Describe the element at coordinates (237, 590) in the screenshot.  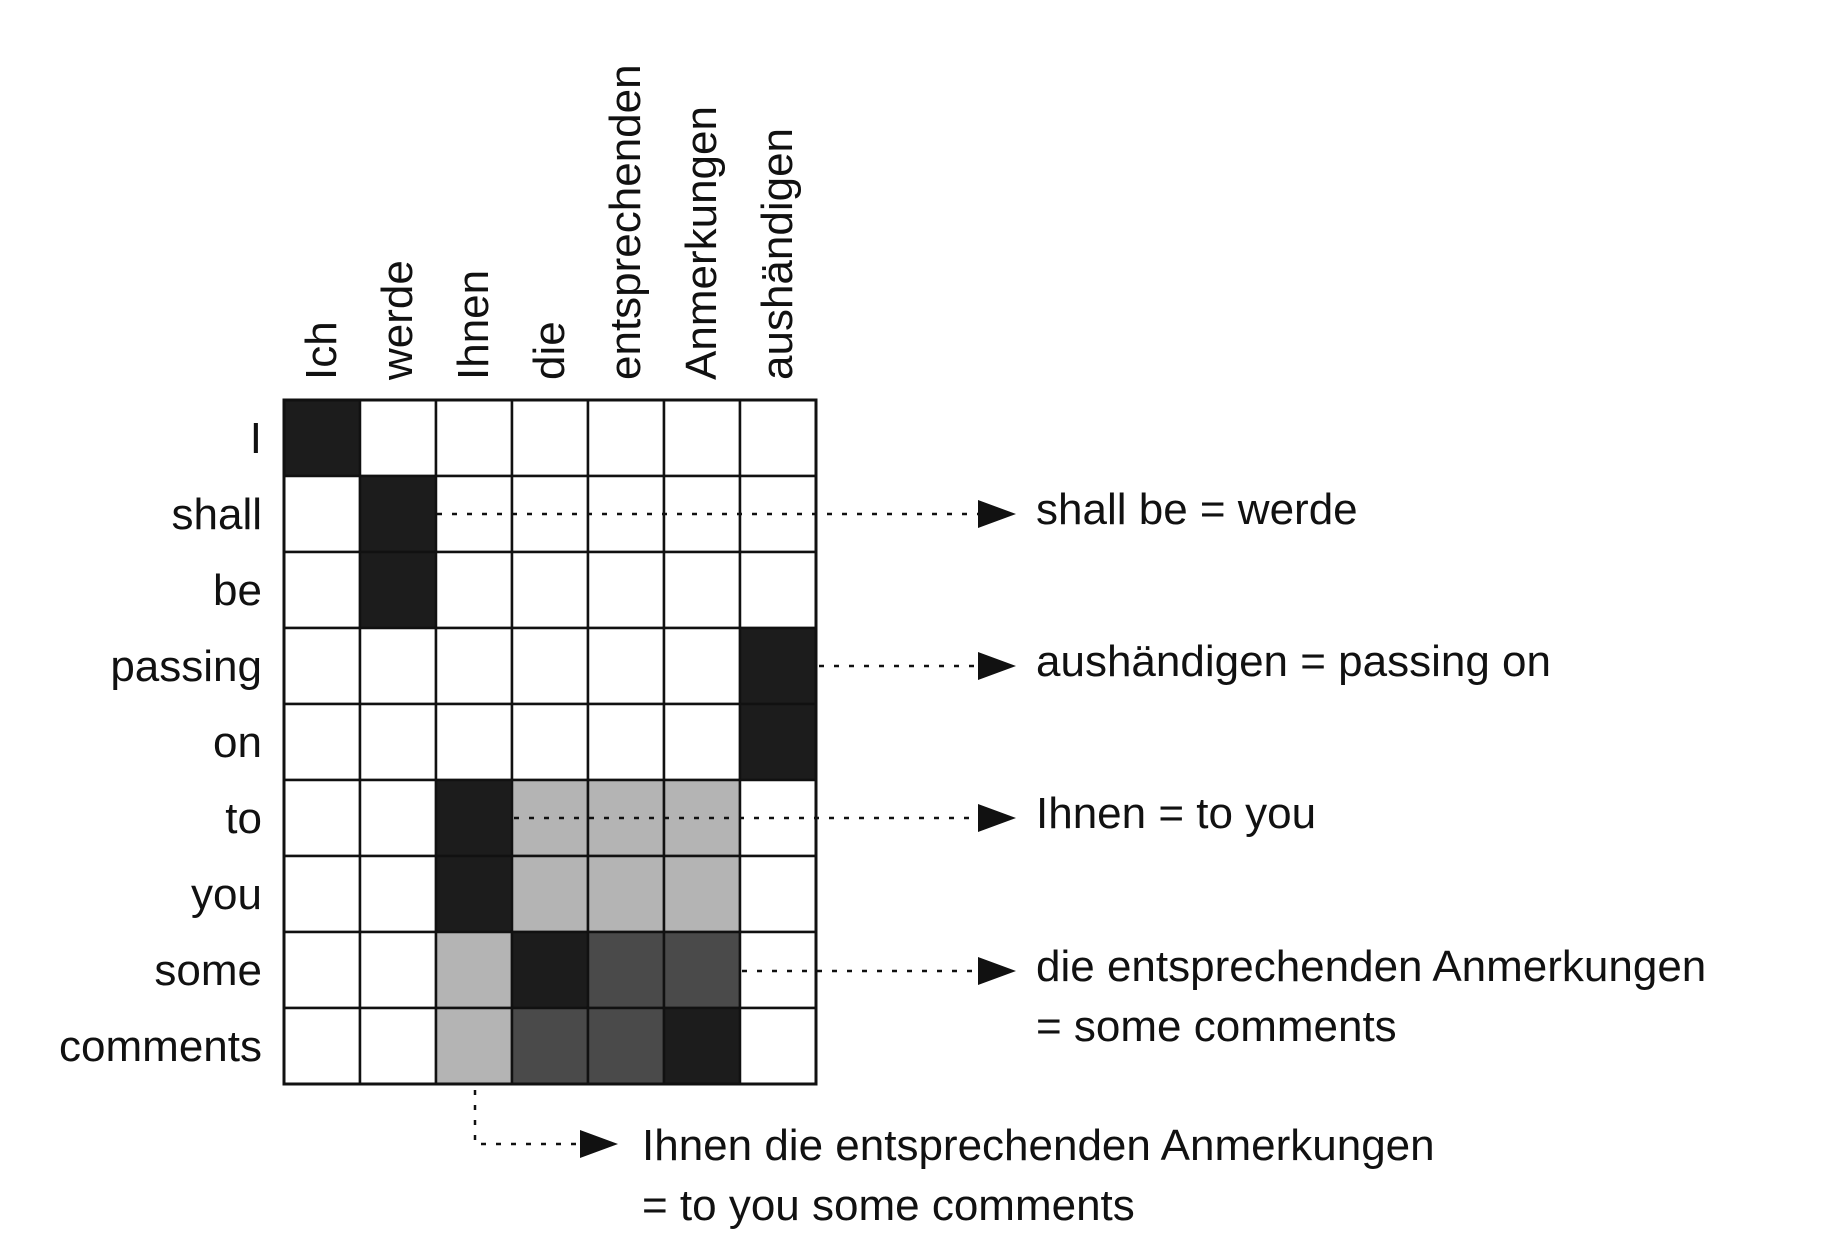
I see `target-word-be: be` at that location.